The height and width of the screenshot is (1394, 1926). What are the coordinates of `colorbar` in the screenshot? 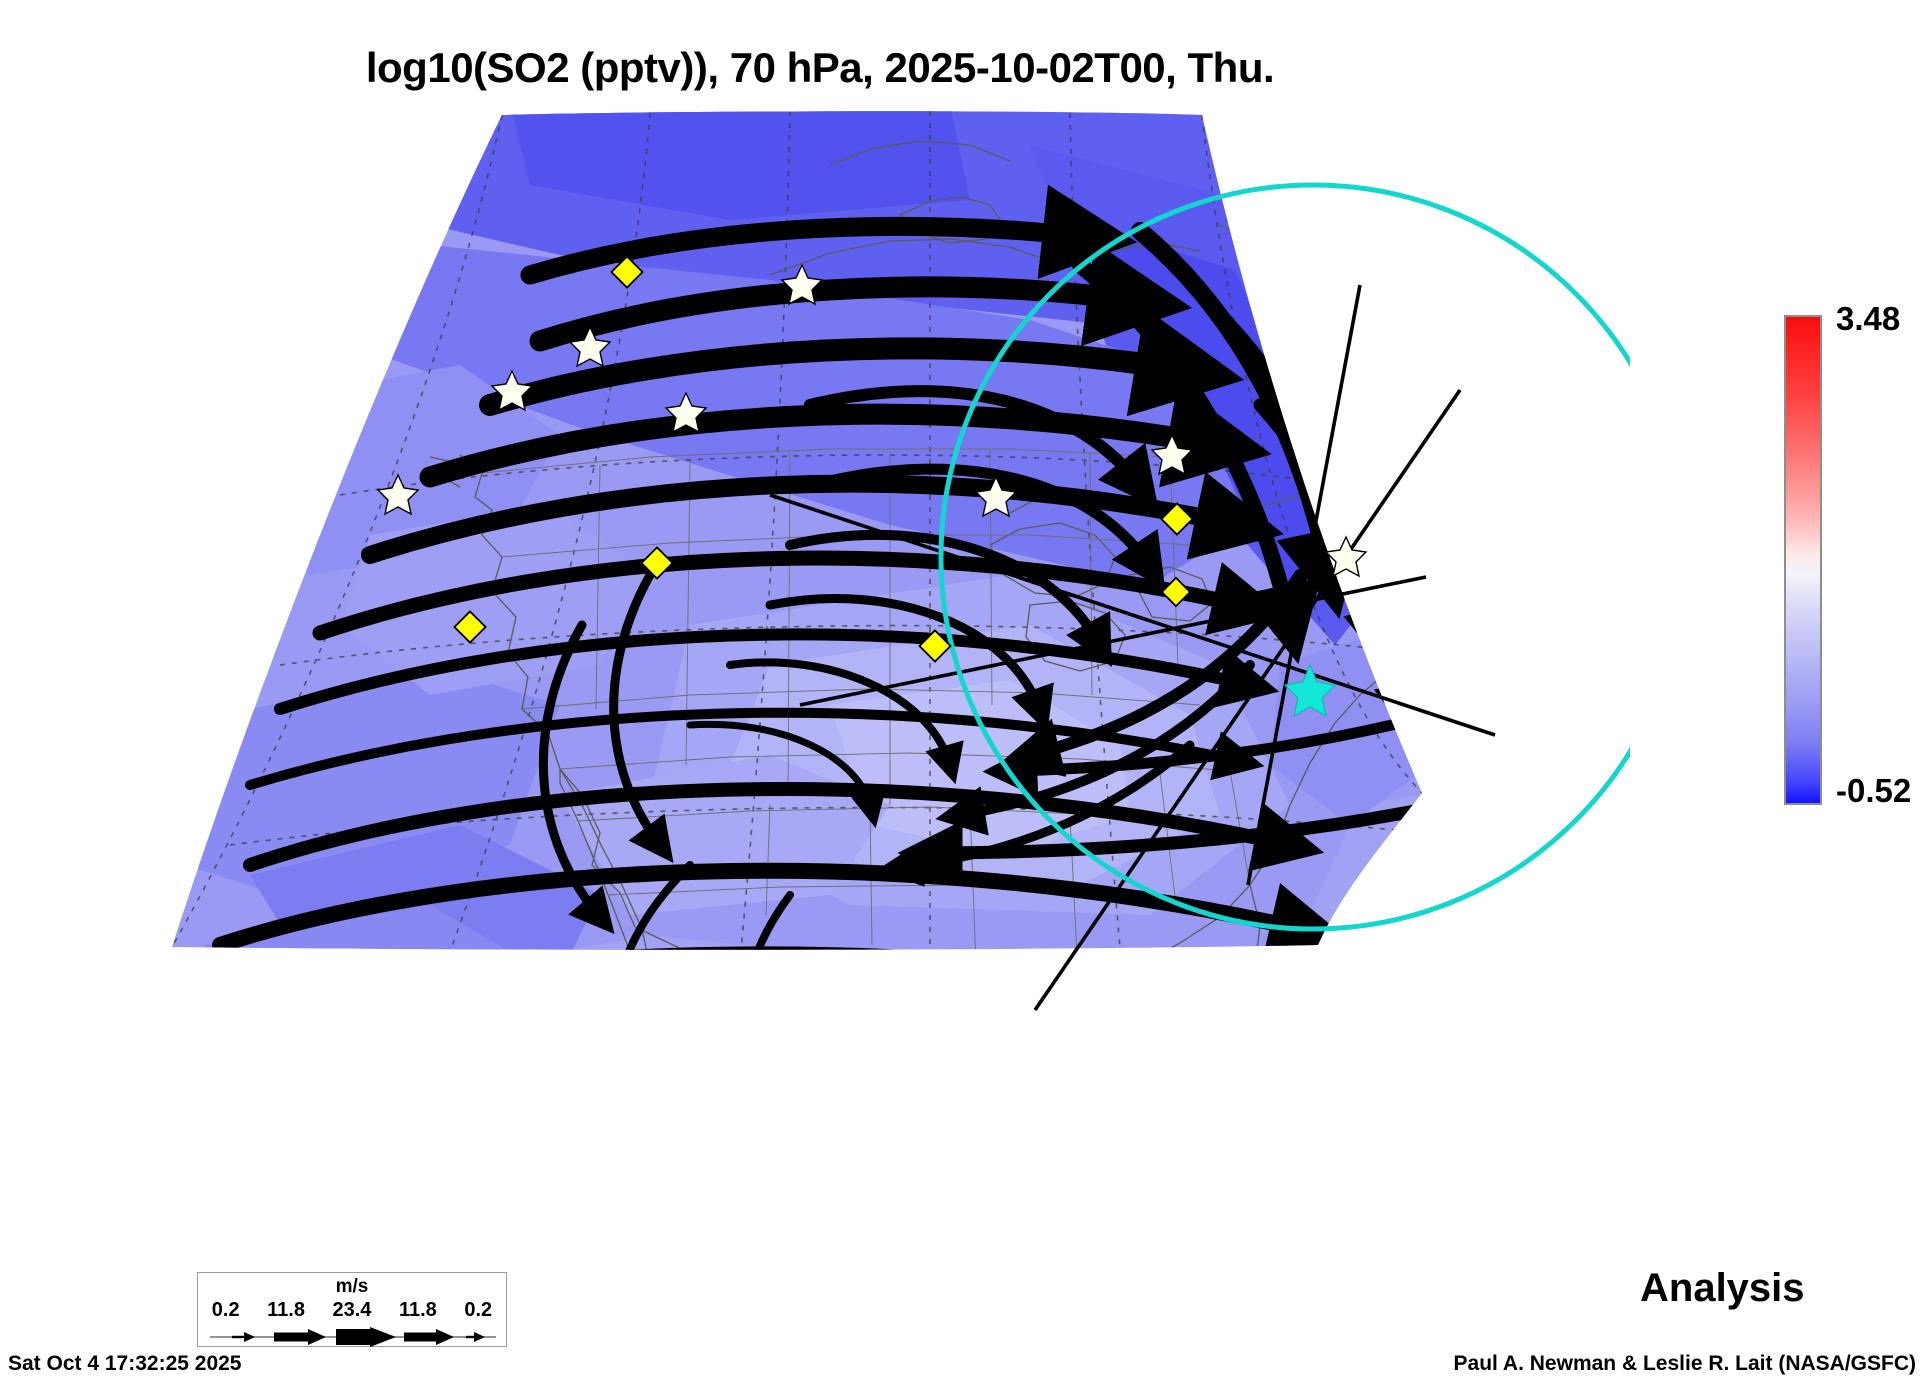 It's located at (1803, 560).